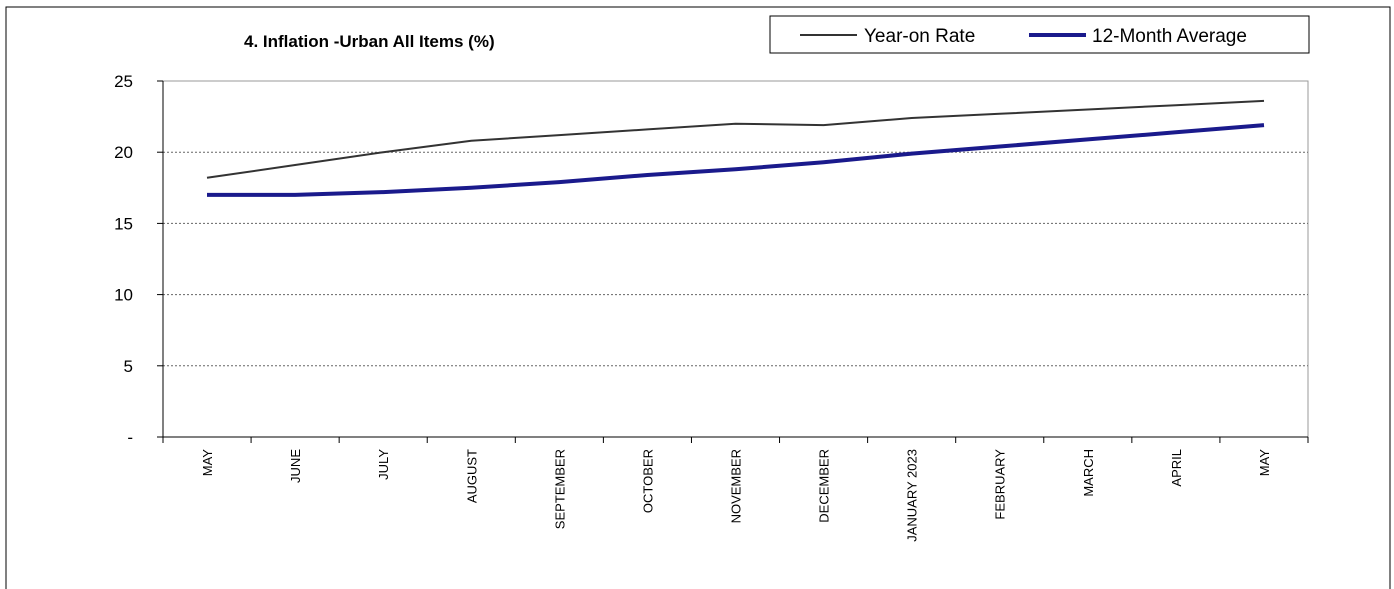  What do you see at coordinates (295, 466) in the screenshot?
I see `x-tick-label: JUNE` at bounding box center [295, 466].